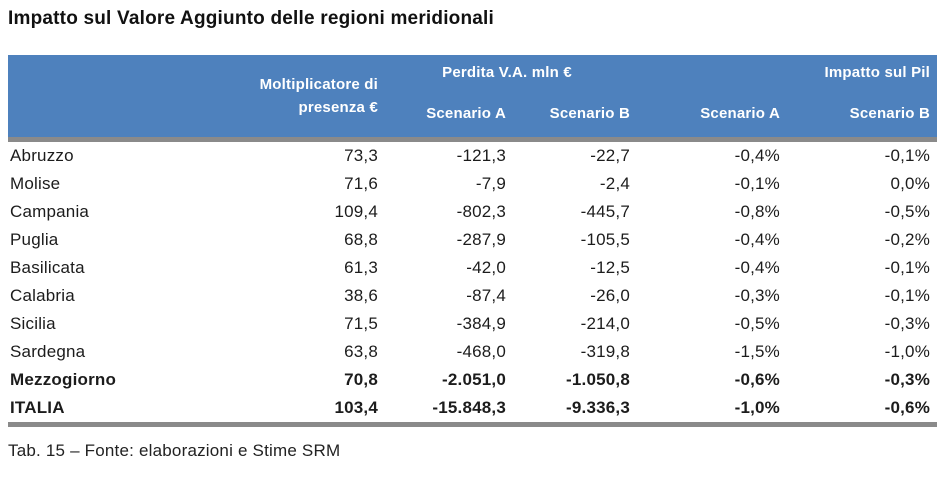  Describe the element at coordinates (101, 98) in the screenshot. I see `header-region-blank` at that location.